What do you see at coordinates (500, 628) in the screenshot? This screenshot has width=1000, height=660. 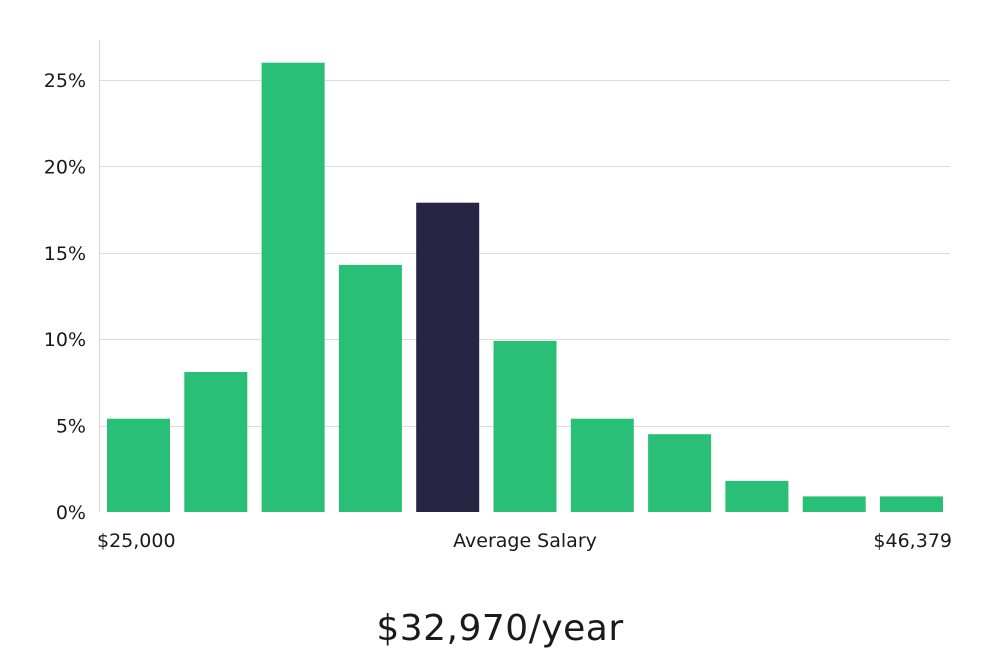 I see `average-salary-caption: $32,970/year` at bounding box center [500, 628].